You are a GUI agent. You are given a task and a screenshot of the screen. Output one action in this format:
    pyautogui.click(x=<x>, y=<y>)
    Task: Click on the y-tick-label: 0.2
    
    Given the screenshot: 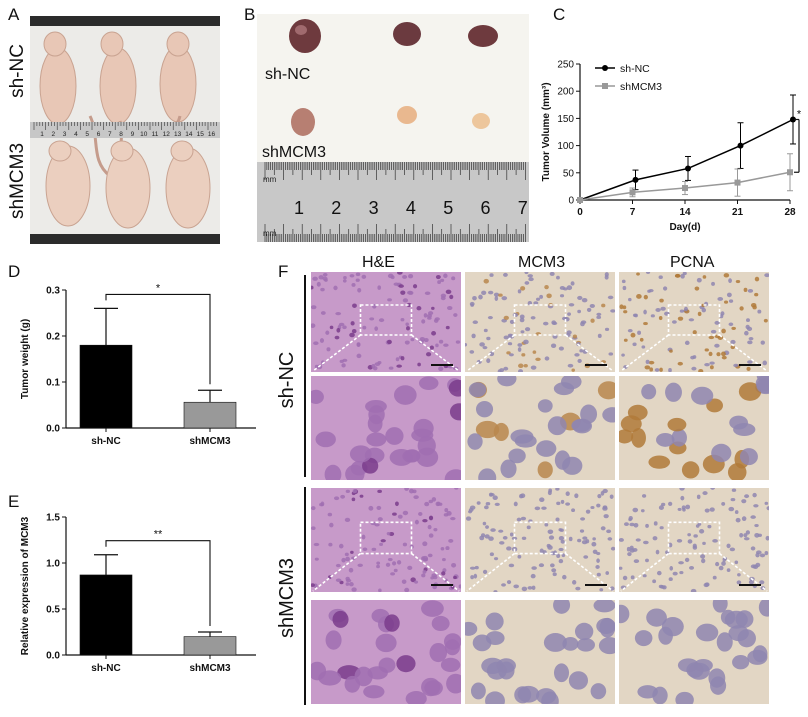 What is the action you would take?
    pyautogui.click(x=53, y=337)
    